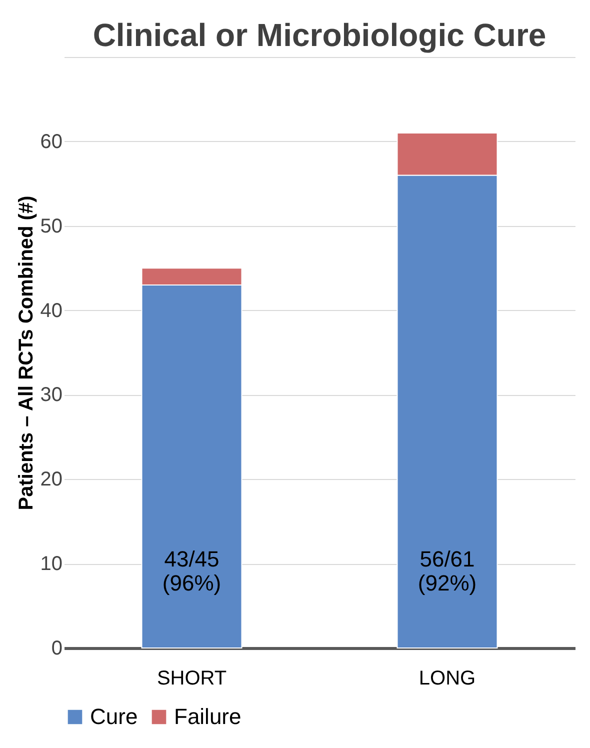 Image resolution: width=590 pixels, height=748 pixels. I want to click on annotation: 43/45 (96%), so click(192, 571).